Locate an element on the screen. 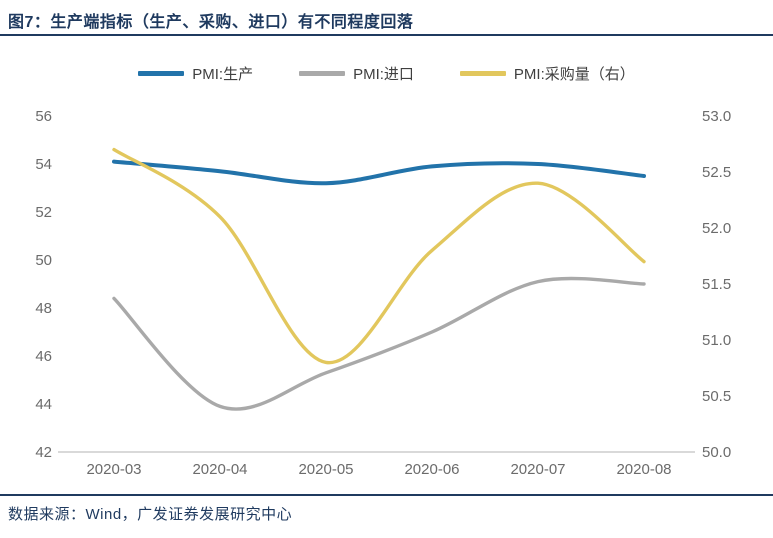  left-axis-tick-label: 52 is located at coordinates (43, 212).